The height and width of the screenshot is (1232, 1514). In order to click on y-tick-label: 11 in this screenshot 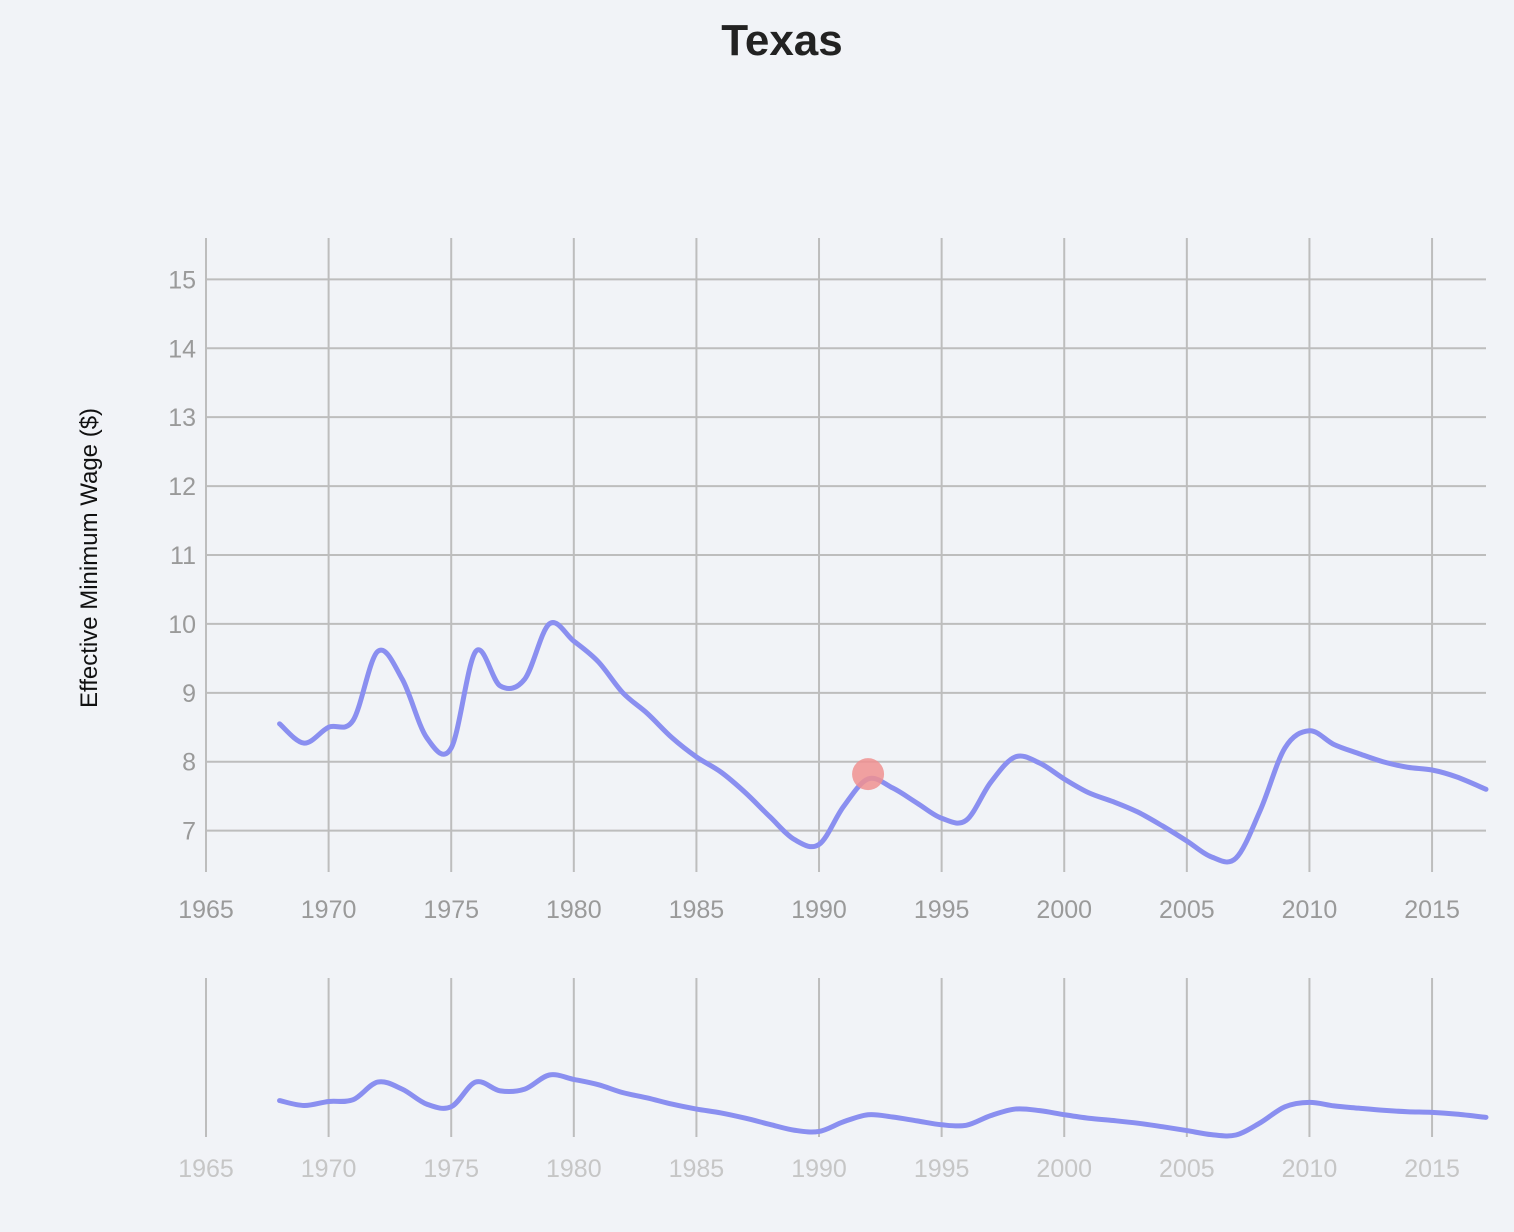, I will do `click(183, 556)`.